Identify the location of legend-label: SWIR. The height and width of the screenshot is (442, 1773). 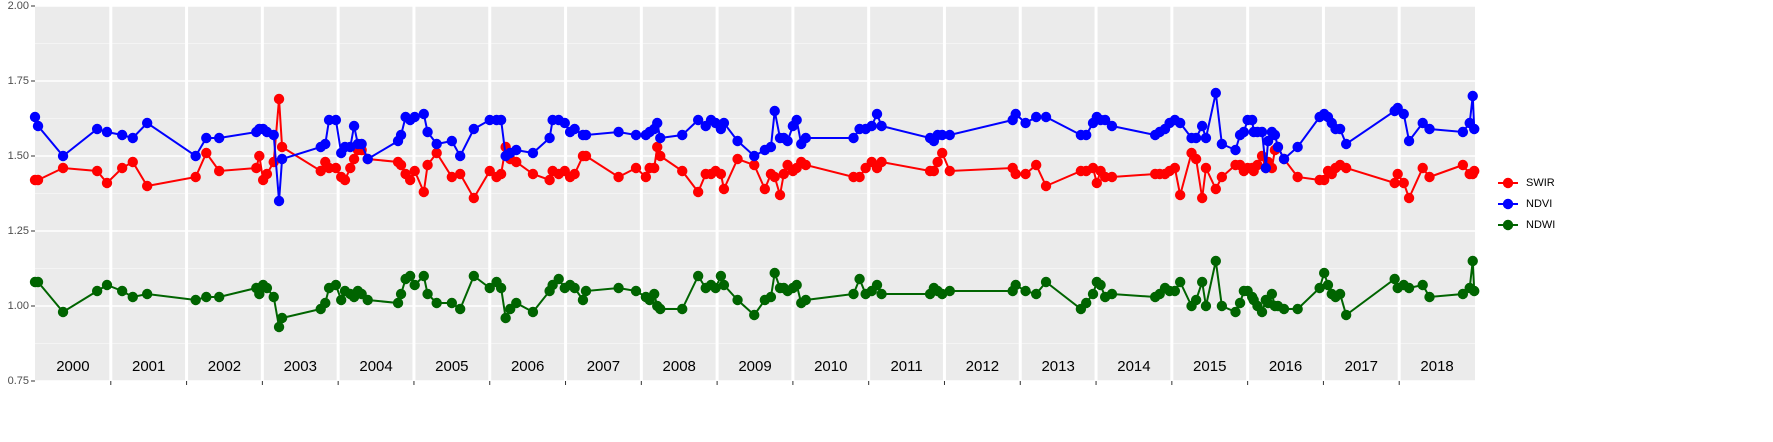
(1540, 183).